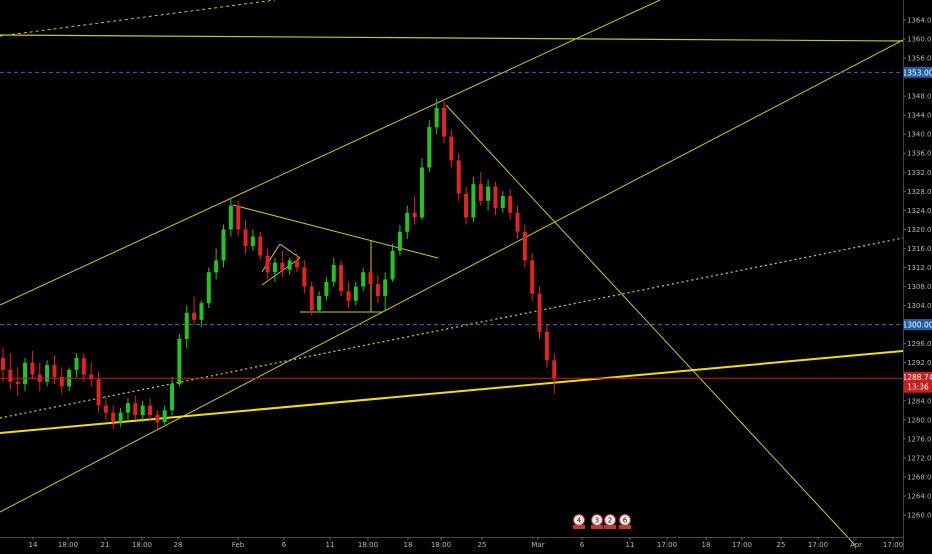  I want to click on y-tick-label: 1332.00, so click(919, 173).